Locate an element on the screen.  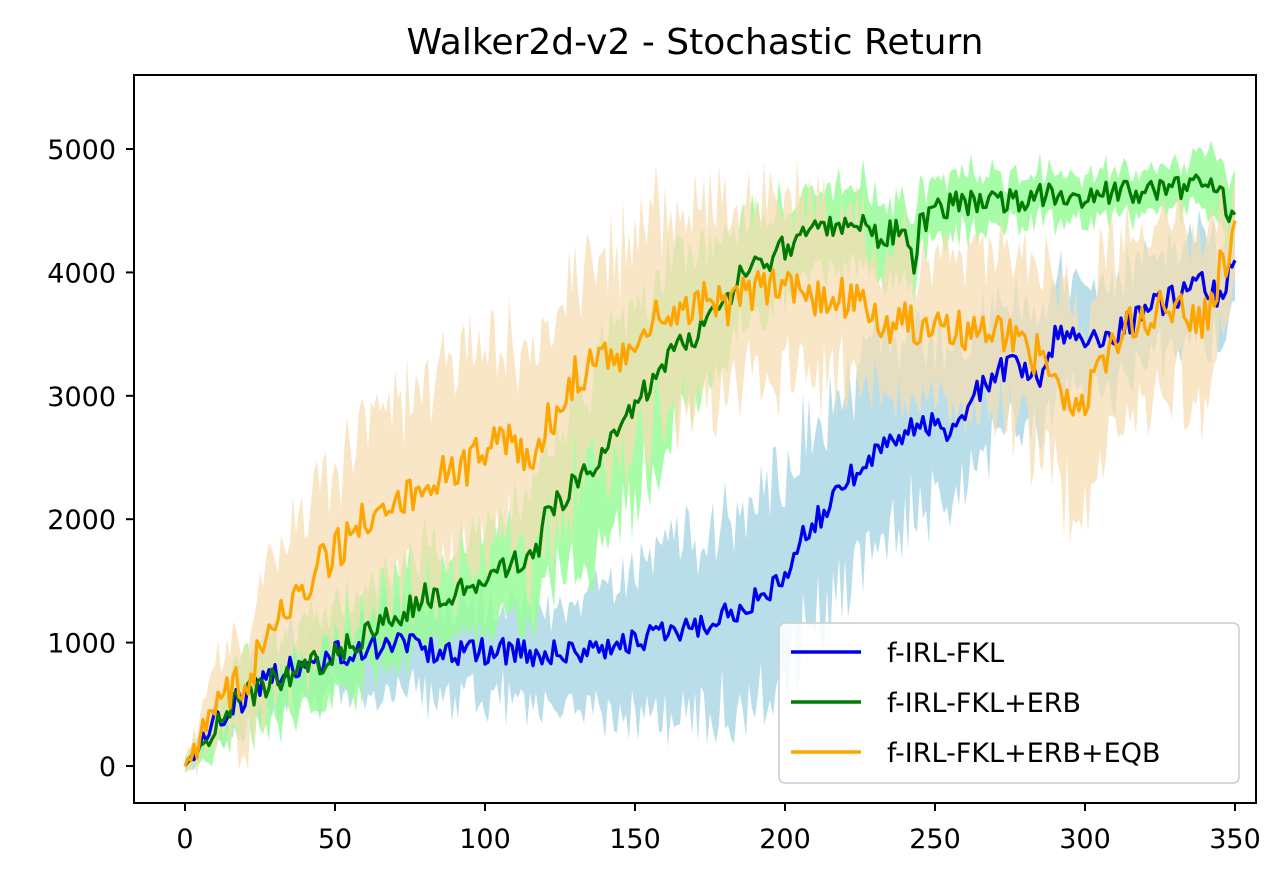
legend: f-IRL-FKL f-IRL-FKL+ERB f-IRL-FKL+ERB+EQB is located at coordinates (1009, 703).